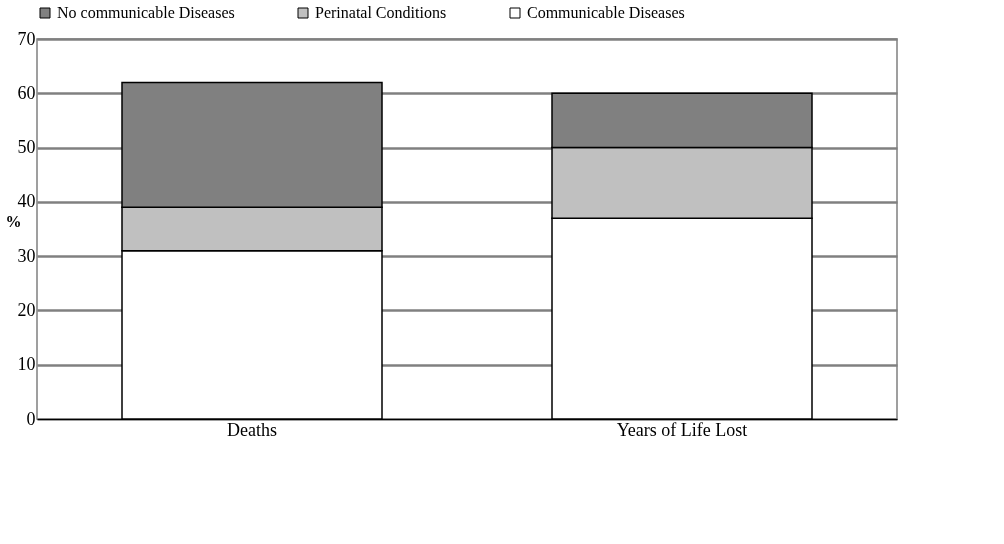 The height and width of the screenshot is (544, 1004). I want to click on y-tick-label: 60, so click(26, 92).